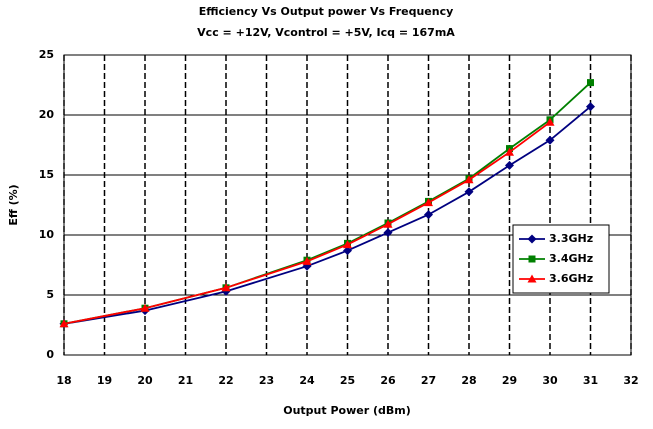  What do you see at coordinates (550, 380) in the screenshot?
I see `x-tick-label: 30` at bounding box center [550, 380].